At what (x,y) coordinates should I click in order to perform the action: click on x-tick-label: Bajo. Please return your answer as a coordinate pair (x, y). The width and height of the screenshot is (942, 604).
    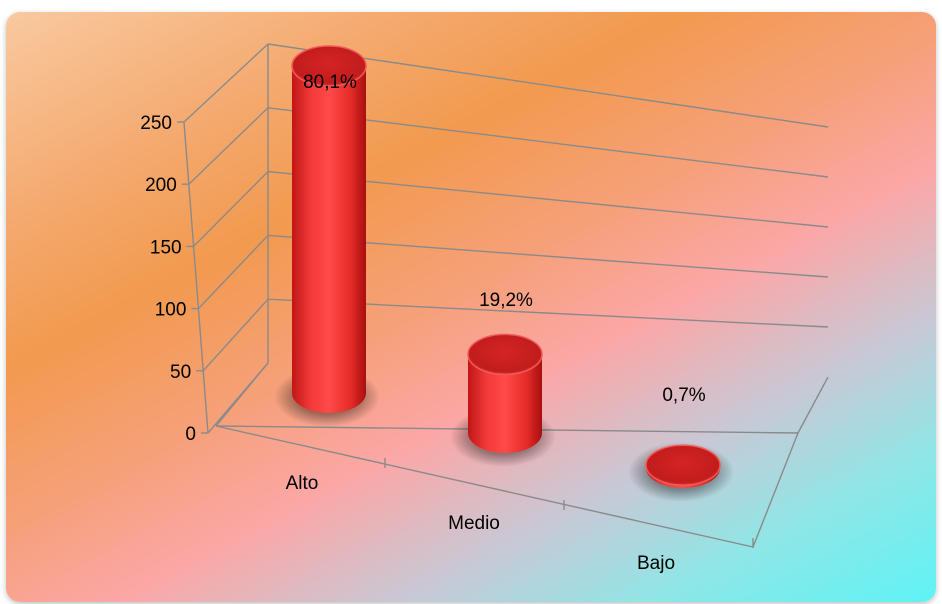
    Looking at the image, I should click on (656, 563).